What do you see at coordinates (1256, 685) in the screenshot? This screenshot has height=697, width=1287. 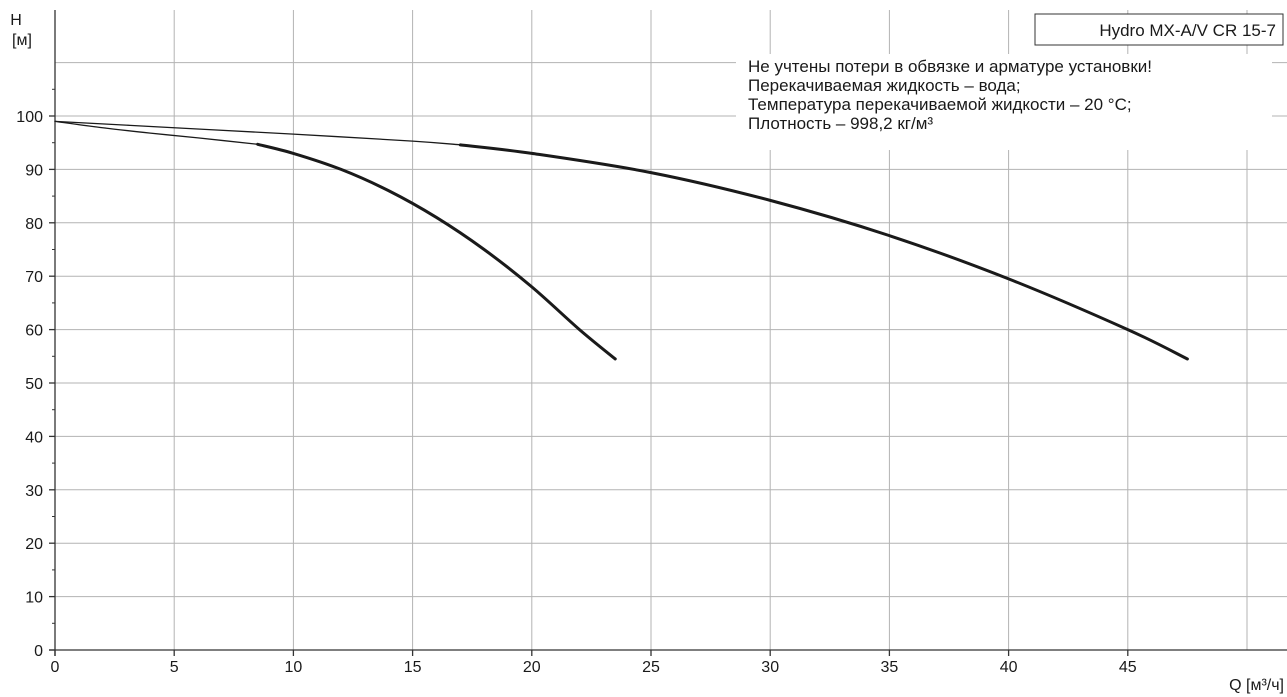 I see `x-axis-label: Q [м³/ч]` at bounding box center [1256, 685].